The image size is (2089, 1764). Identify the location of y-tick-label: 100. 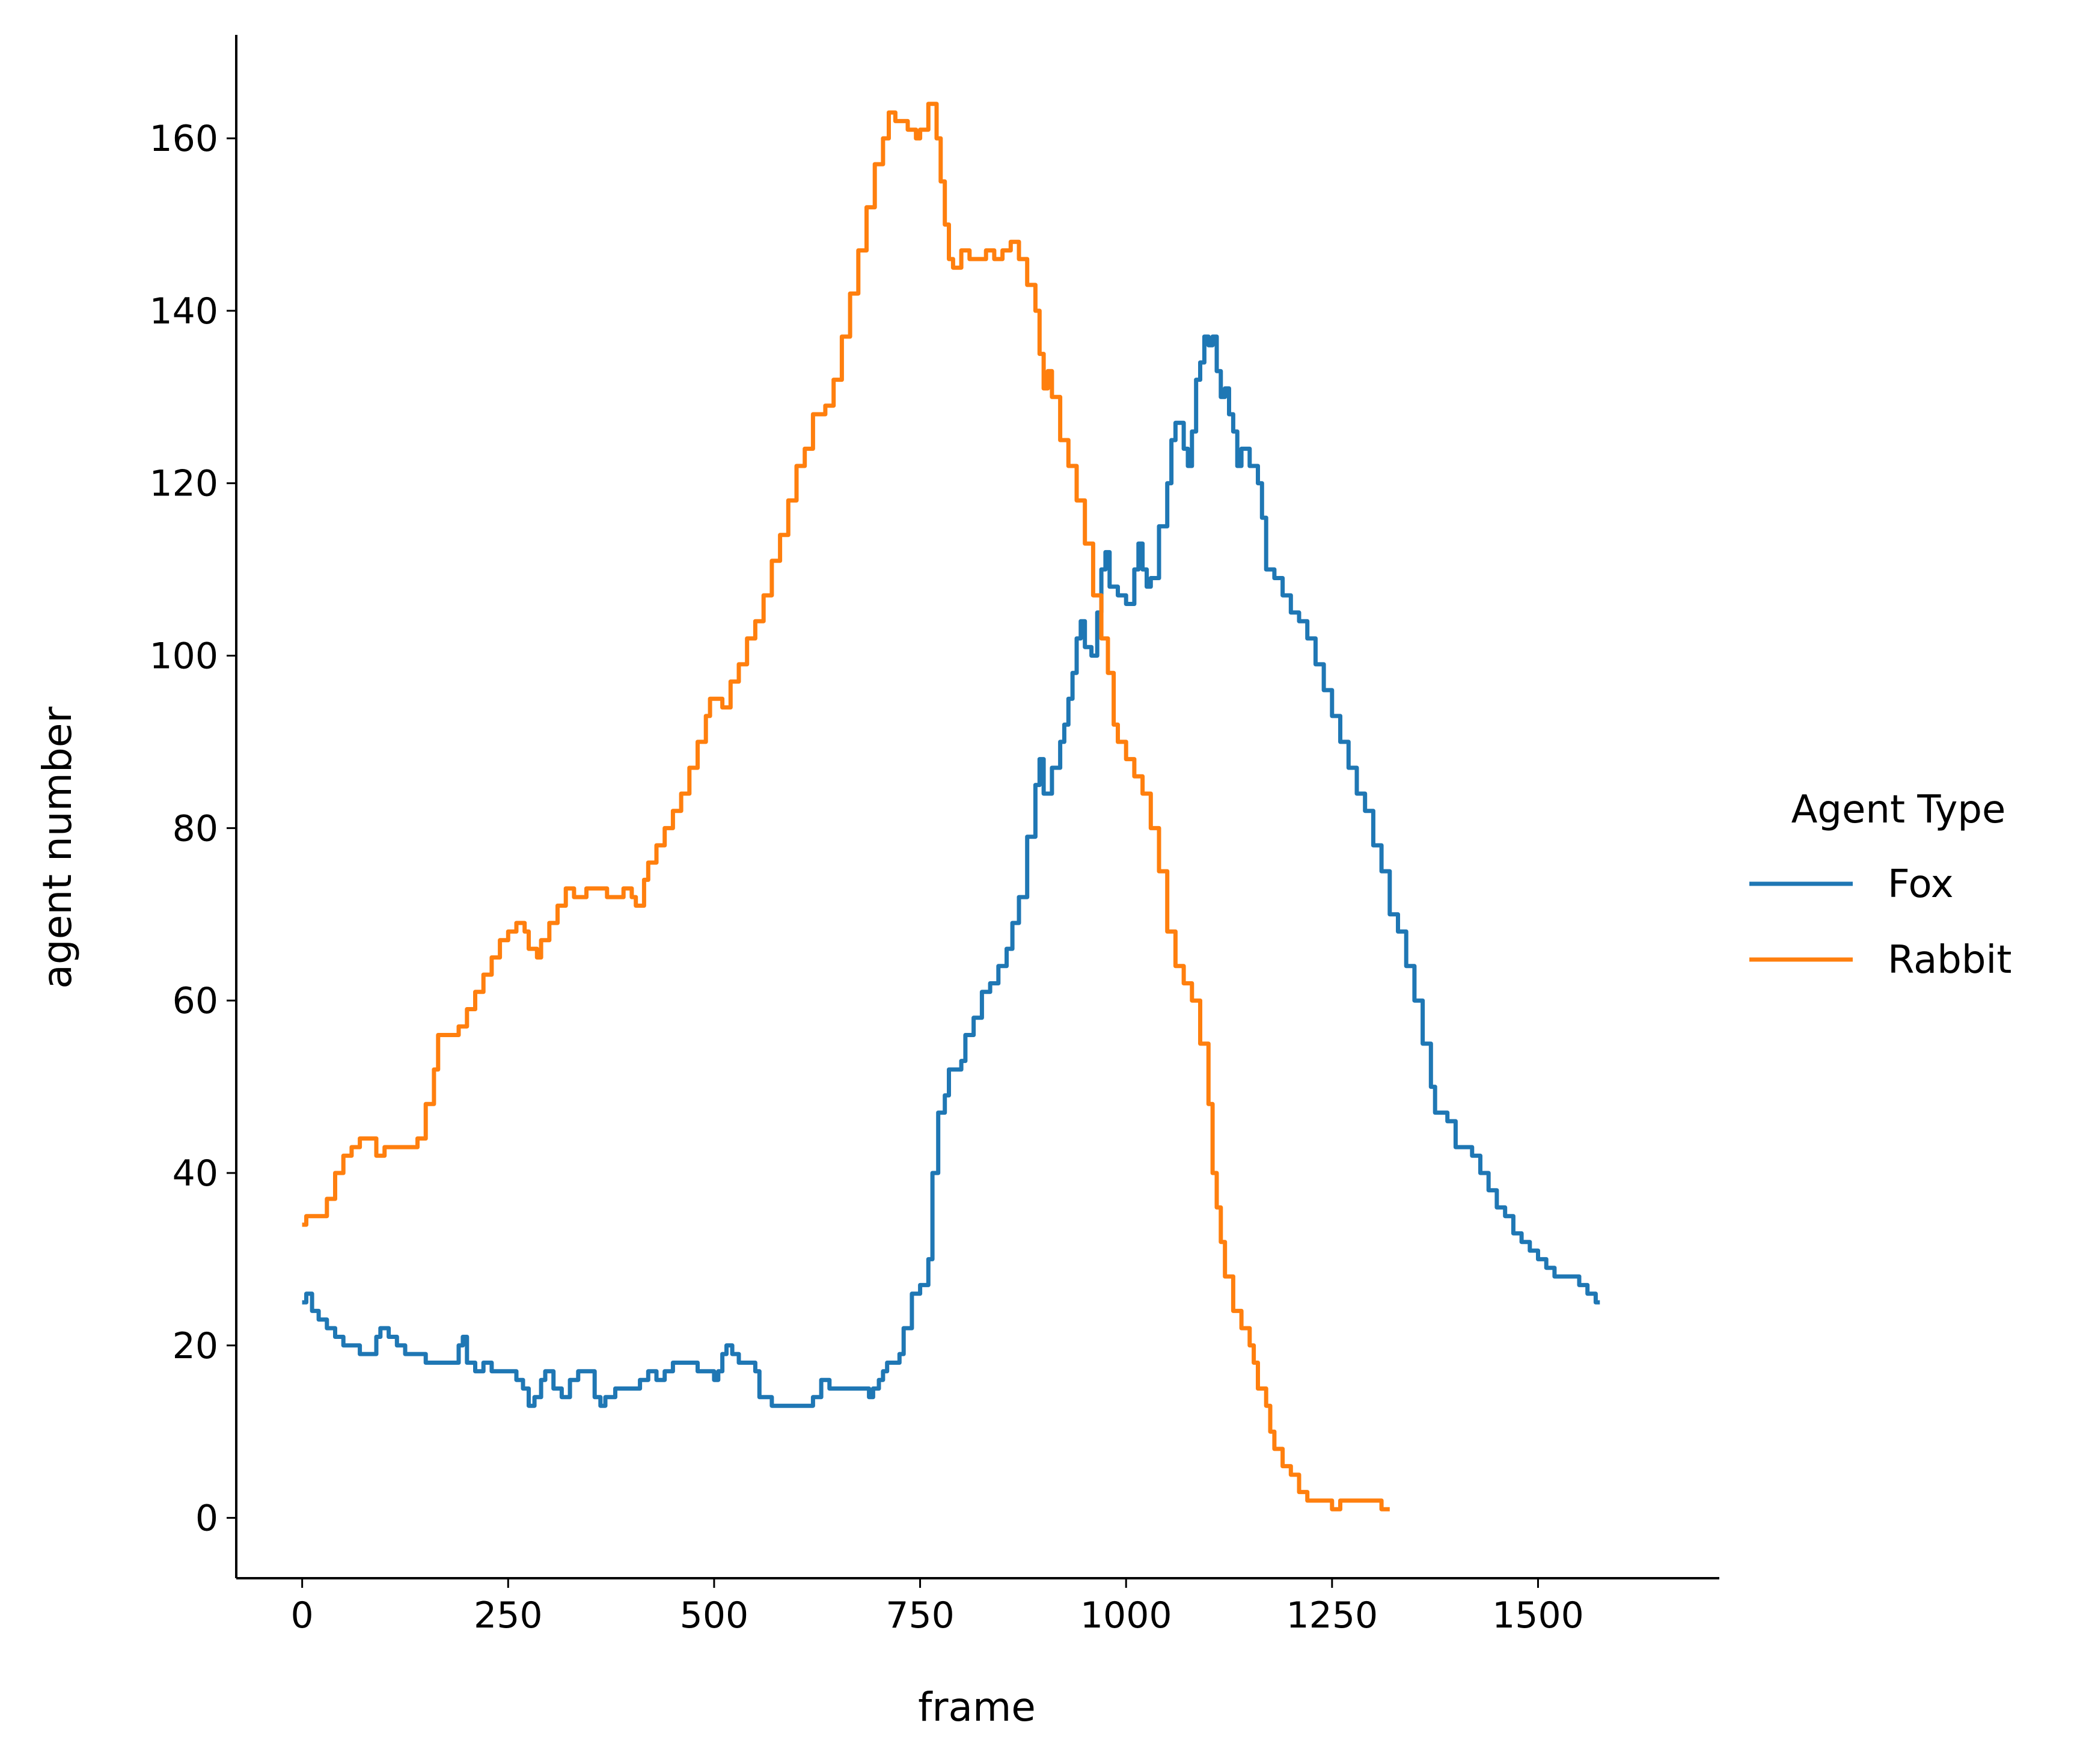
(183, 656).